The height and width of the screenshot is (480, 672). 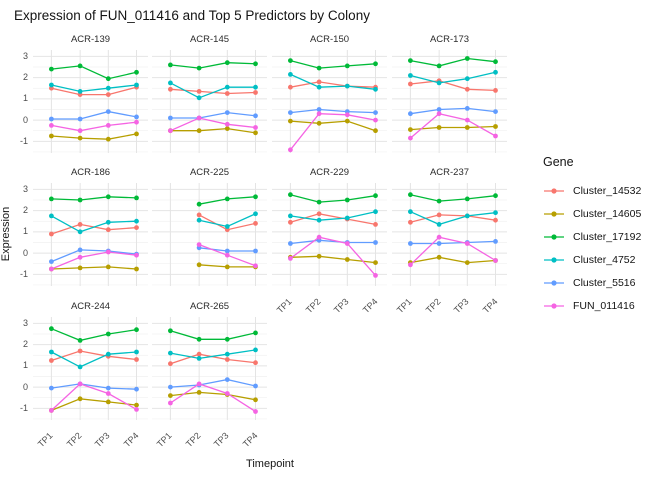 I want to click on x-tick-label: TP1, so click(x=164, y=440).